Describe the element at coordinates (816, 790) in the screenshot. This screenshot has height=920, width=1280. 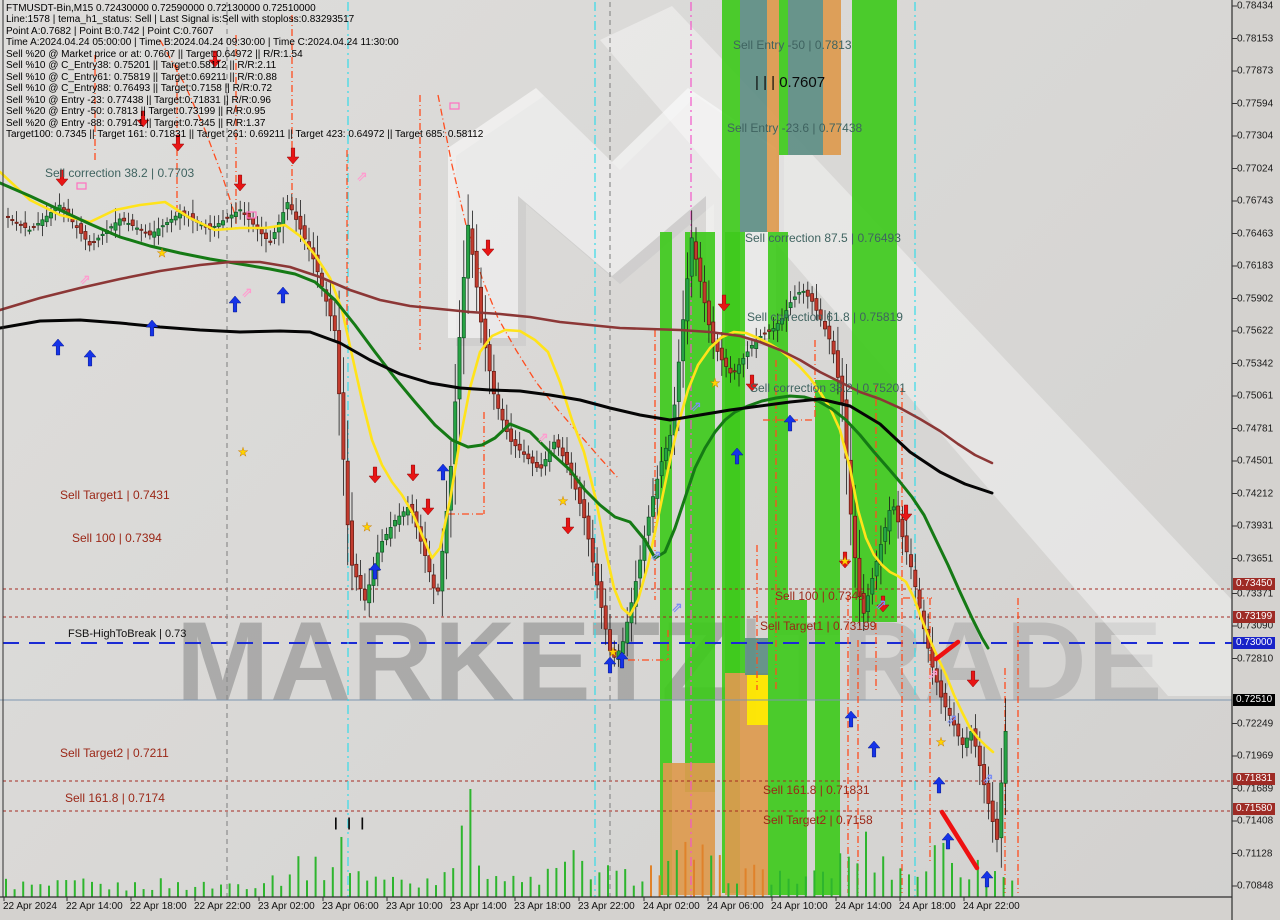
I see `sell-1618-label: Sell 161.8 | 0.71831` at that location.